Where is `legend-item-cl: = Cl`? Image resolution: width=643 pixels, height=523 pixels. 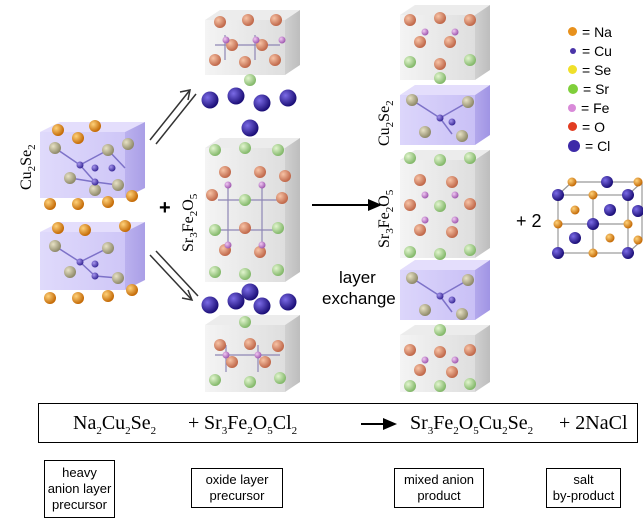
legend-item-cl: = Cl is located at coordinates (590, 145).